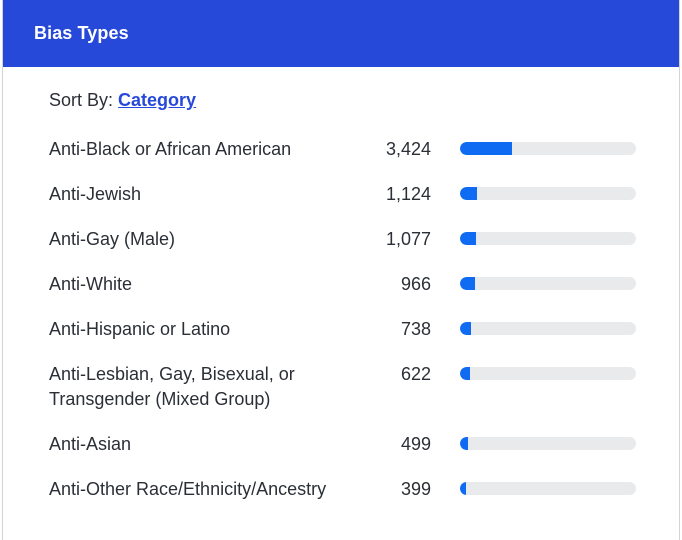  Describe the element at coordinates (91, 284) in the screenshot. I see `bias-type-label: Anti-White` at that location.